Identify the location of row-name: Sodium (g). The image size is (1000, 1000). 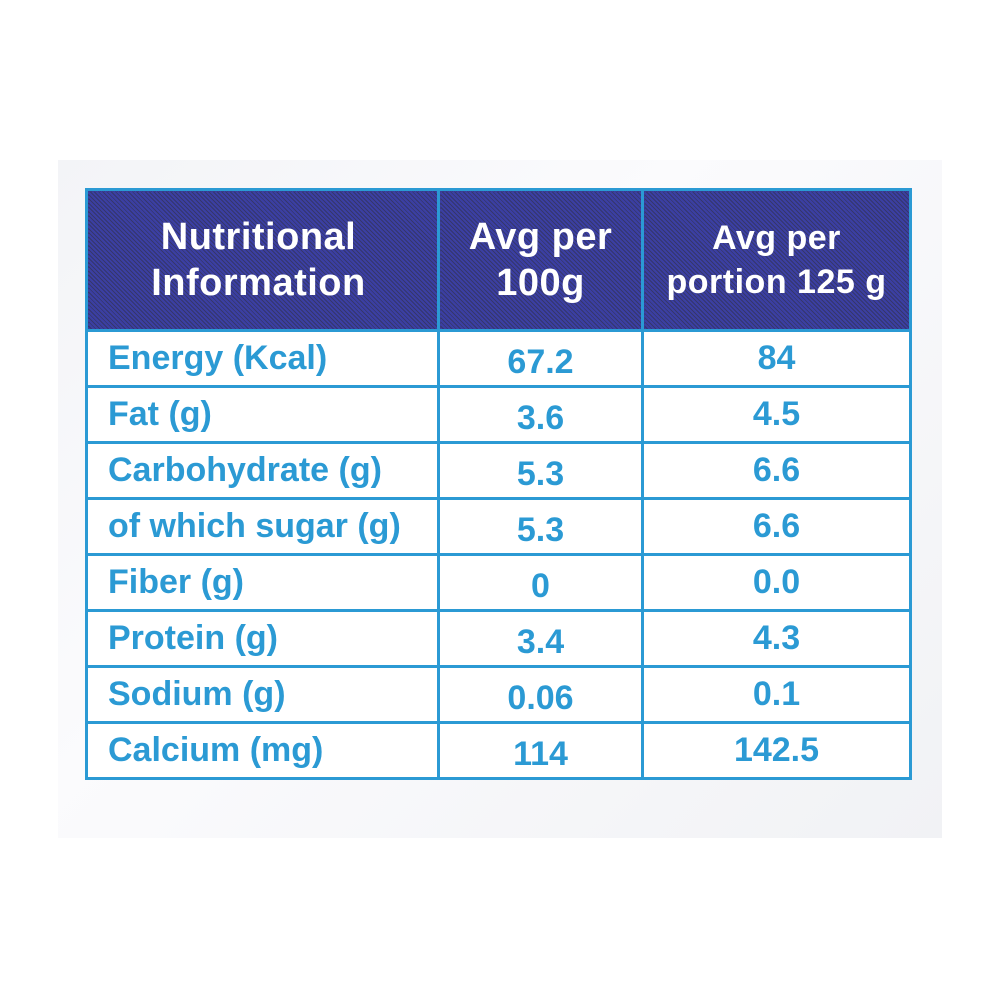
(262, 694).